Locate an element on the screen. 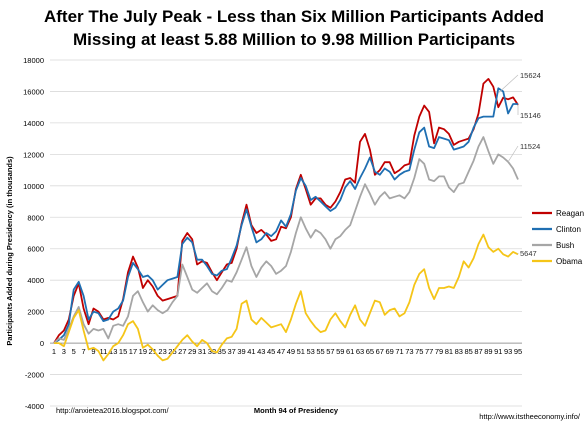 The image size is (588, 427). annotation-label: 15624 is located at coordinates (530, 75).